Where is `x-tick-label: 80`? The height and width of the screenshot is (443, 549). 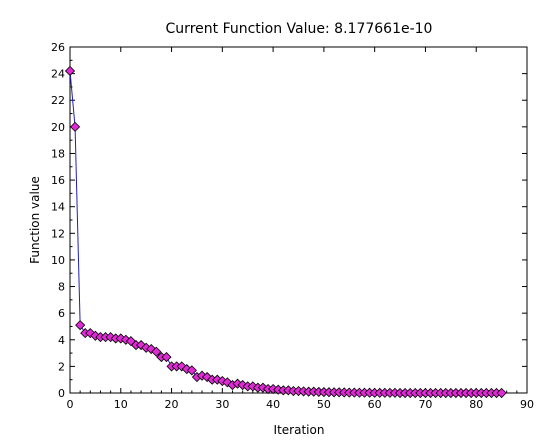 x-tick-label: 80 is located at coordinates (476, 404).